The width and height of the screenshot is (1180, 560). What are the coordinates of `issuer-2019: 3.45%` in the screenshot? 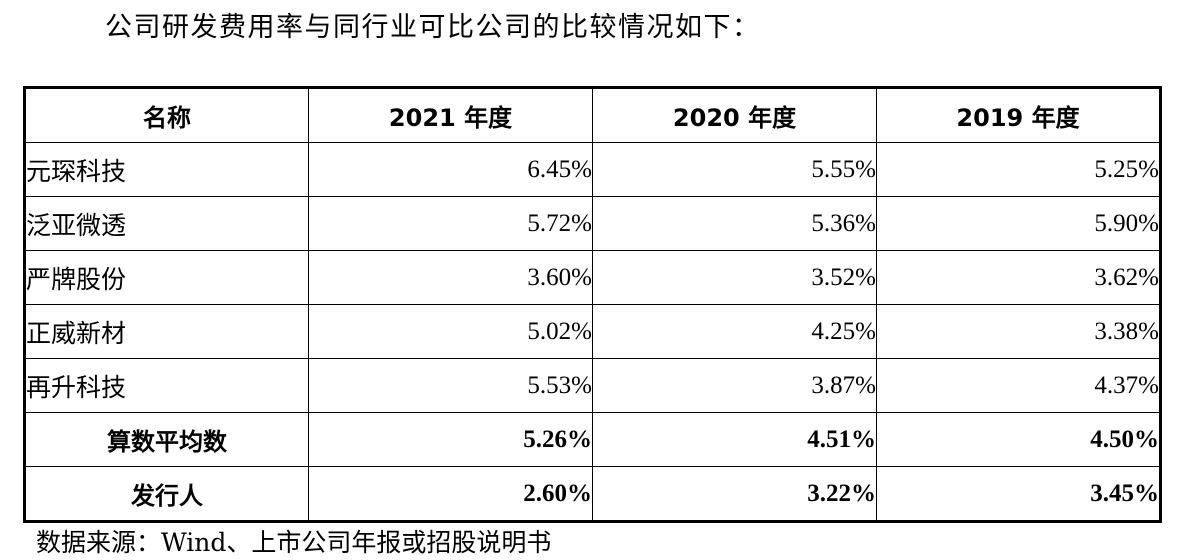 It's located at (1018, 494).